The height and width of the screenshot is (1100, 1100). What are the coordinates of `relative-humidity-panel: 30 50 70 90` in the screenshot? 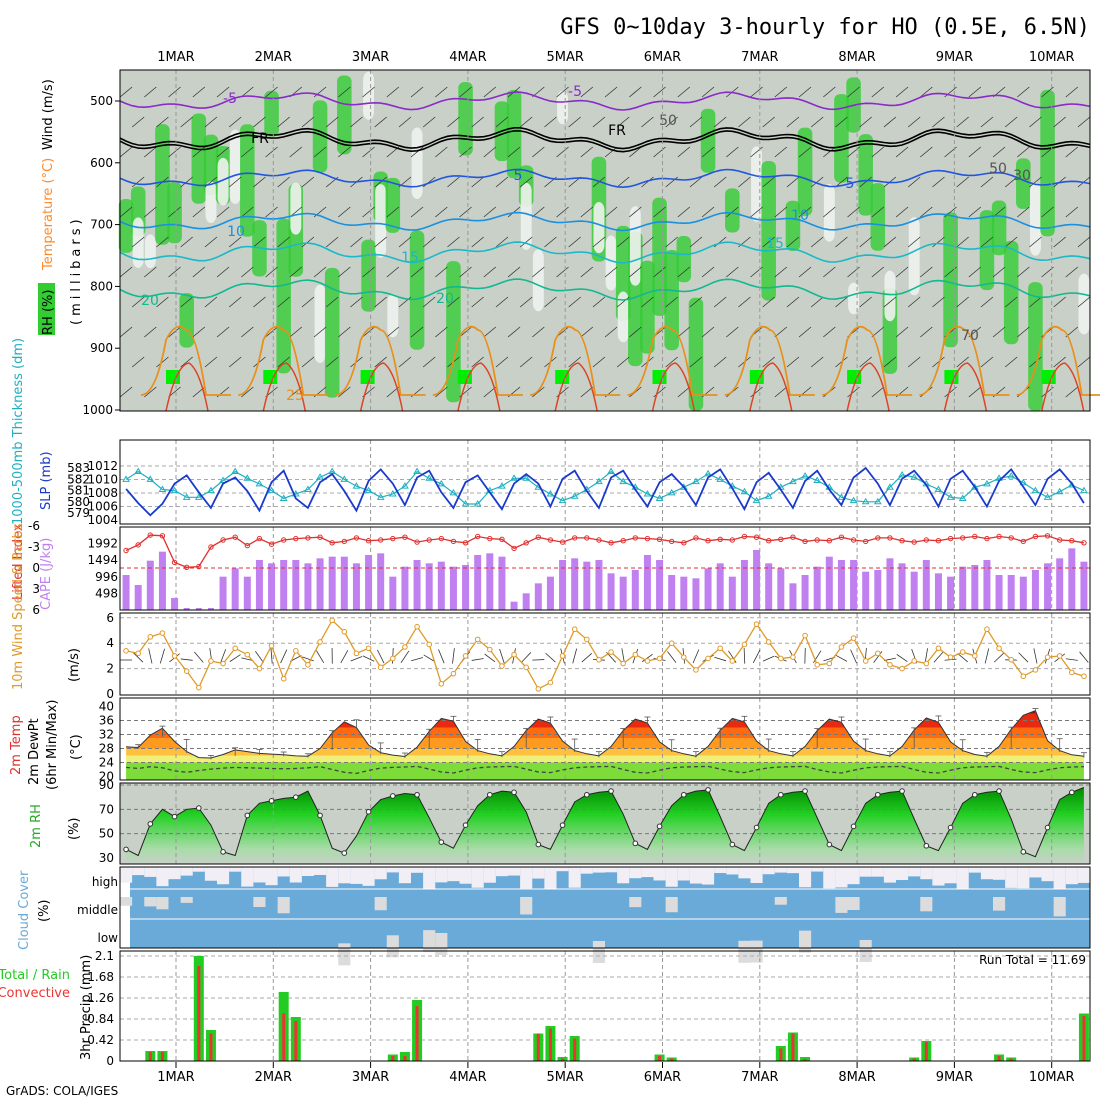 It's located at (595, 821).